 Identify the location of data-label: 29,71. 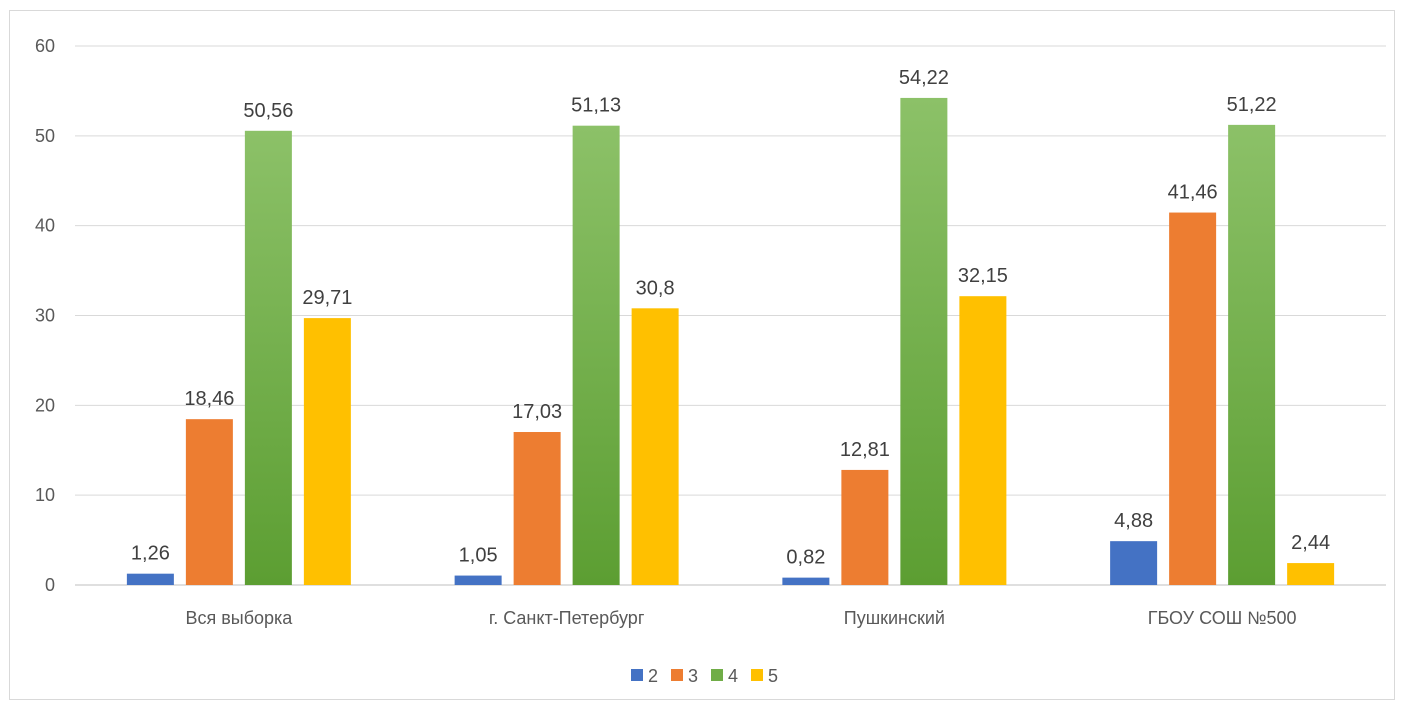
(327, 298).